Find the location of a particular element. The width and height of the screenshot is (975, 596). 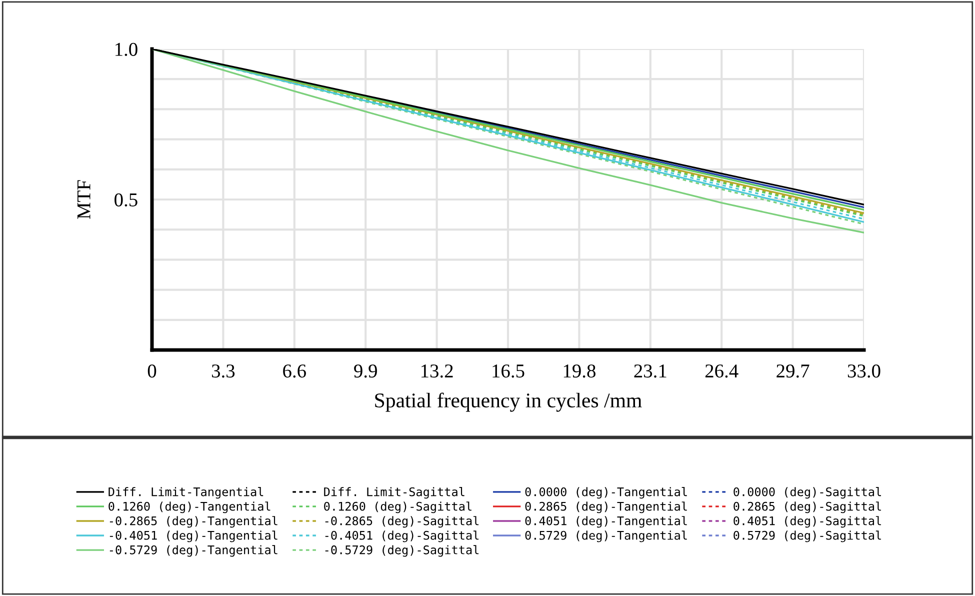

legend-label: -0.5729 (deg)-Sagittal is located at coordinates (402, 551).